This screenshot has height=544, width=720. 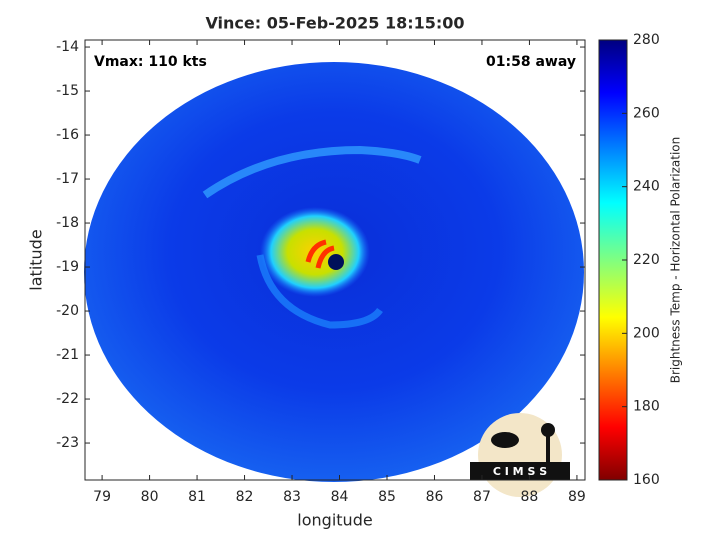 I want to click on colorbar-tick-label: 240, so click(x=646, y=187).